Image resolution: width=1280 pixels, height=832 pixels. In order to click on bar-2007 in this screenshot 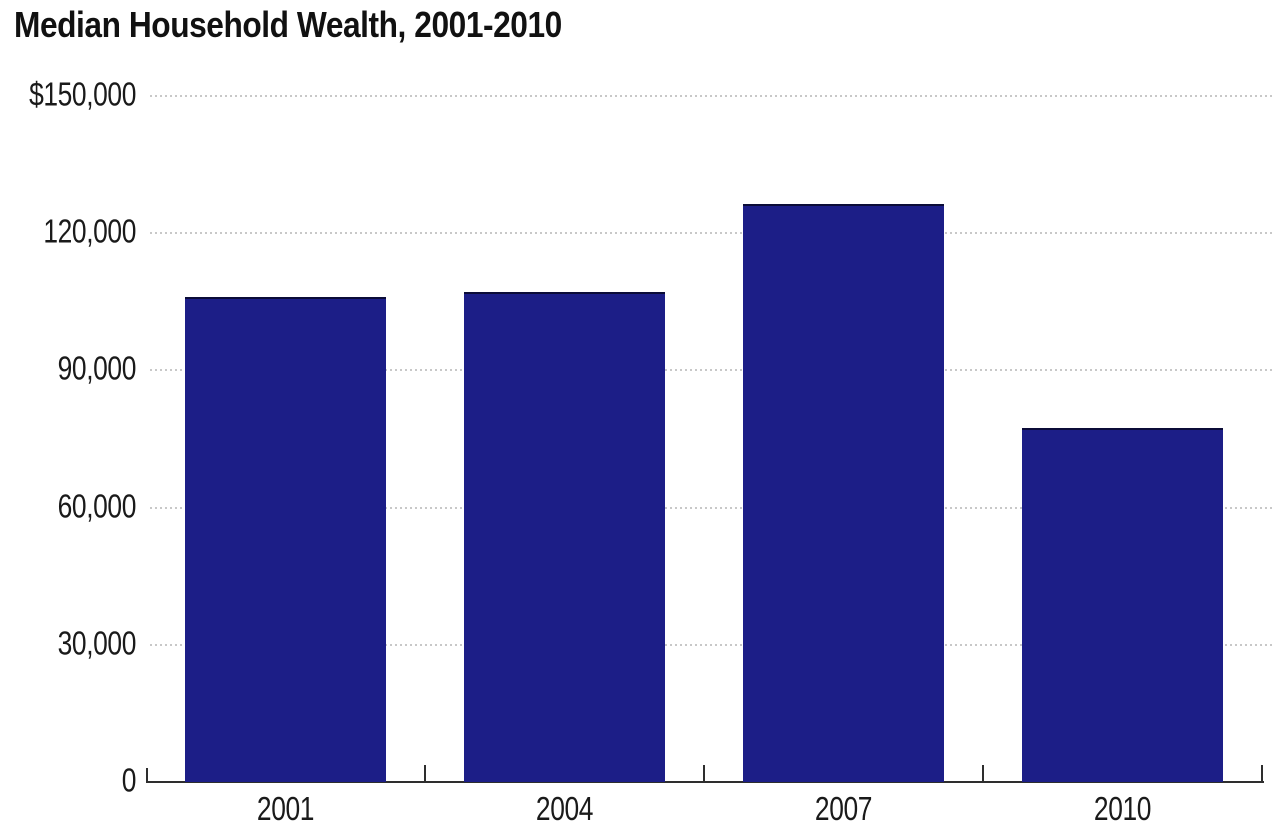, I will do `click(843, 492)`.